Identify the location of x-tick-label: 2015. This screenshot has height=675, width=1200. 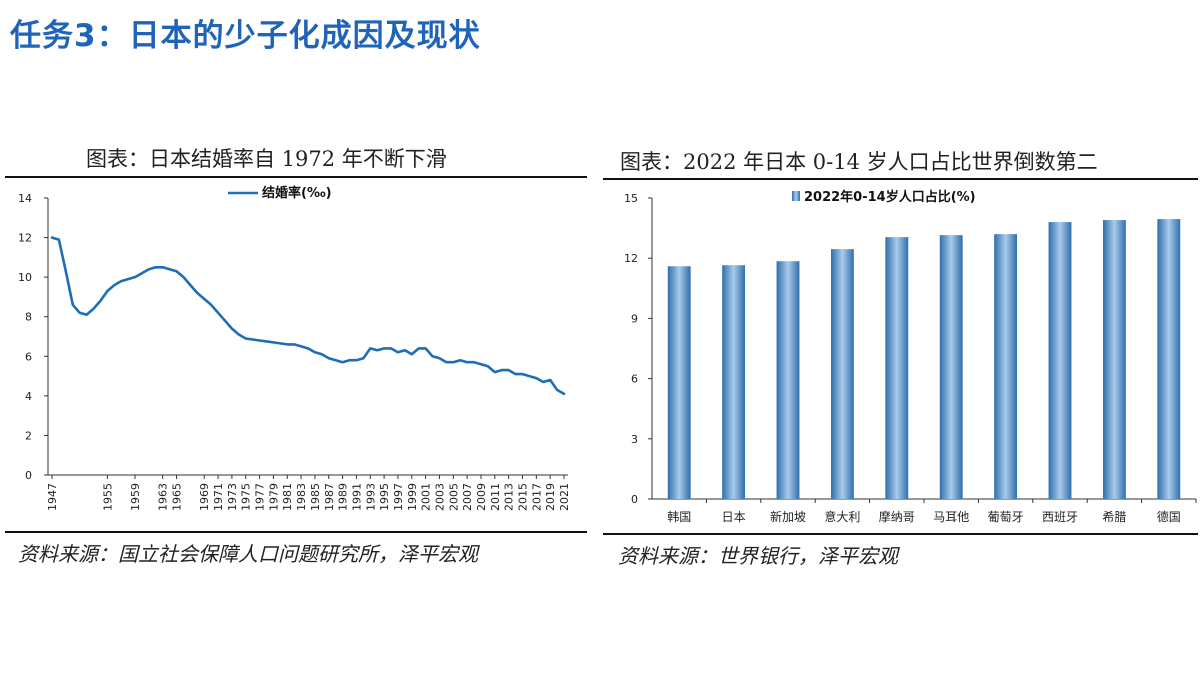
(522, 497).